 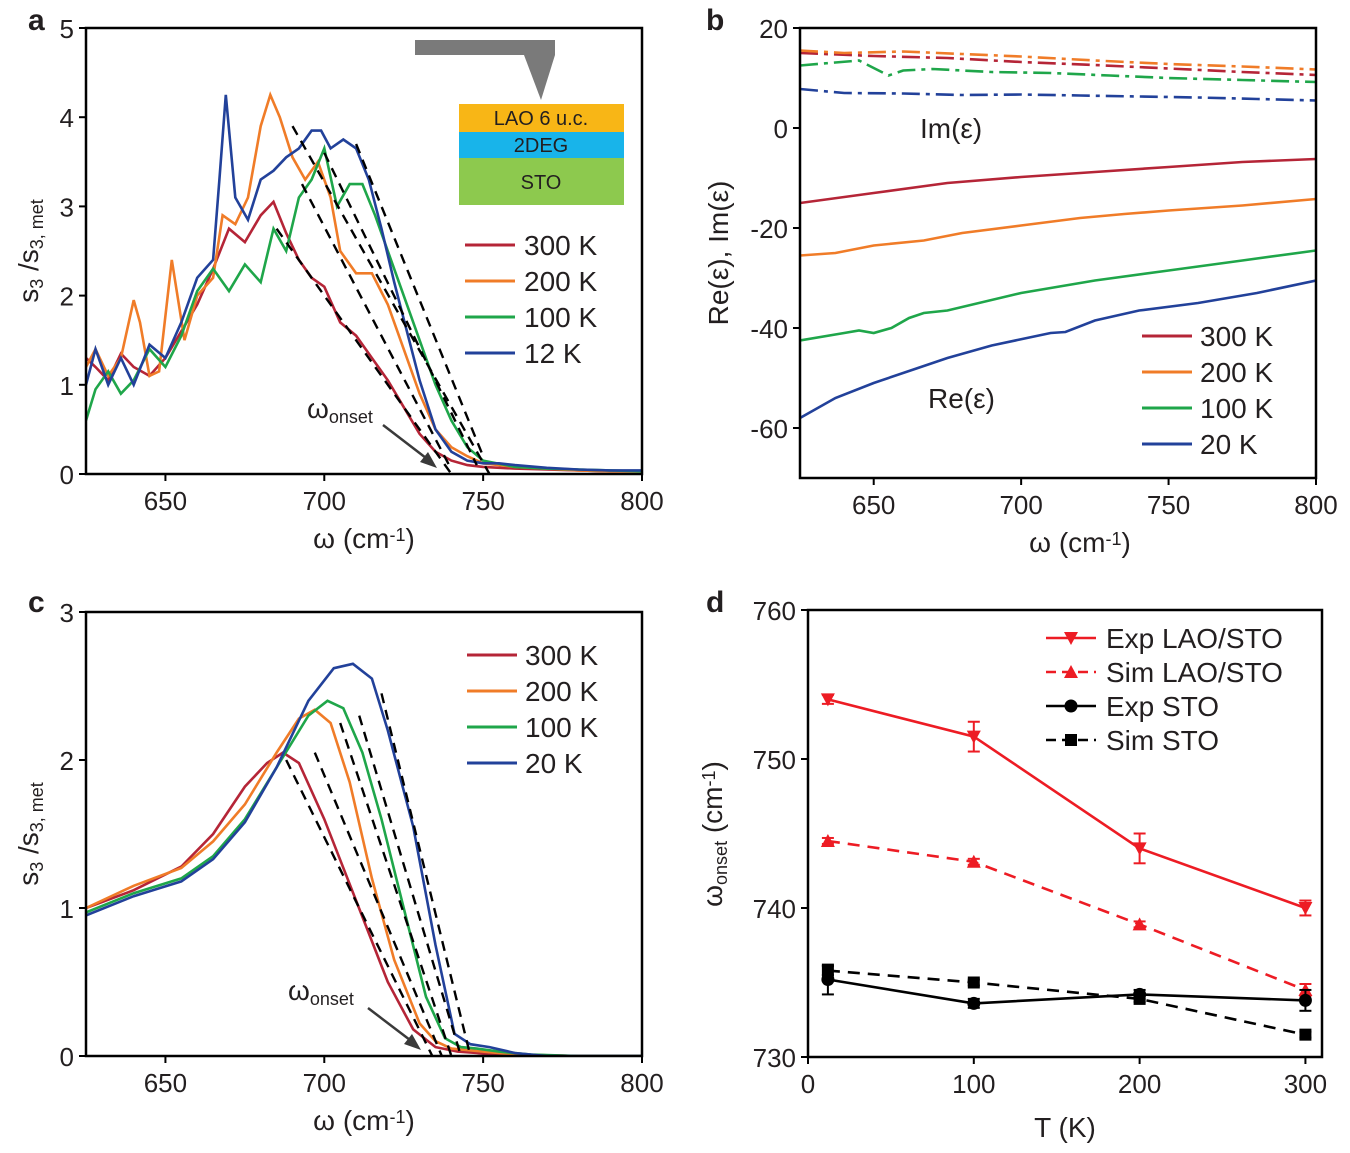 What do you see at coordinates (769, 329) in the screenshot?
I see `y-tick-label: -40` at bounding box center [769, 329].